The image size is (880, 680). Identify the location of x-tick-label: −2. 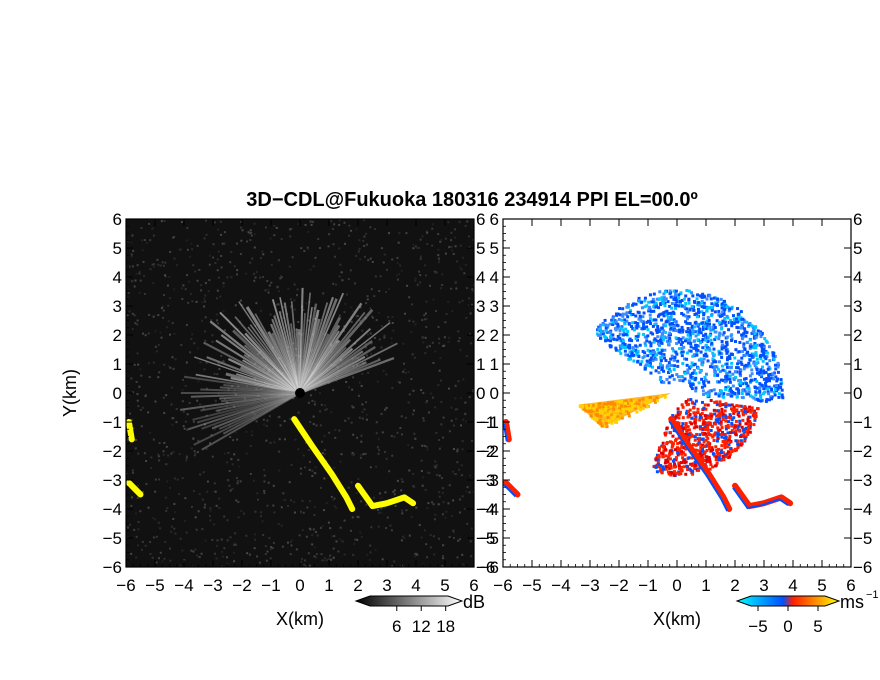
(618, 585).